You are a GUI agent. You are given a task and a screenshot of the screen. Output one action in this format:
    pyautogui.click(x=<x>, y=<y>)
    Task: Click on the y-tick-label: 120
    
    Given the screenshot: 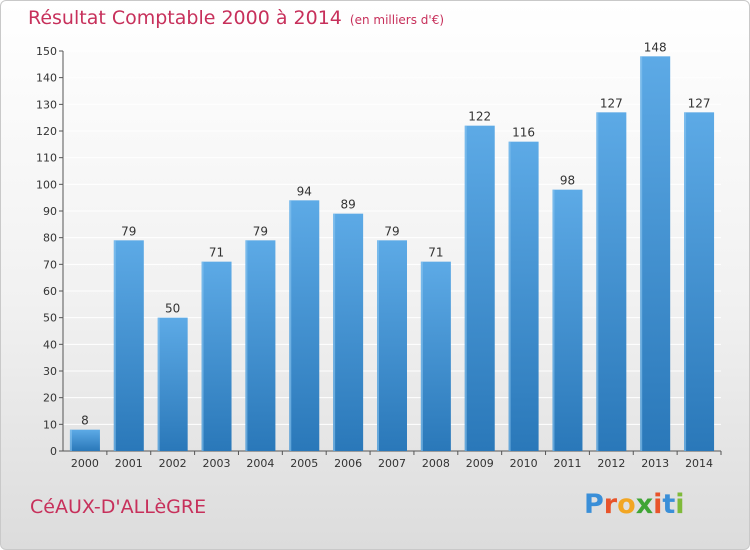 What is the action you would take?
    pyautogui.click(x=46, y=131)
    